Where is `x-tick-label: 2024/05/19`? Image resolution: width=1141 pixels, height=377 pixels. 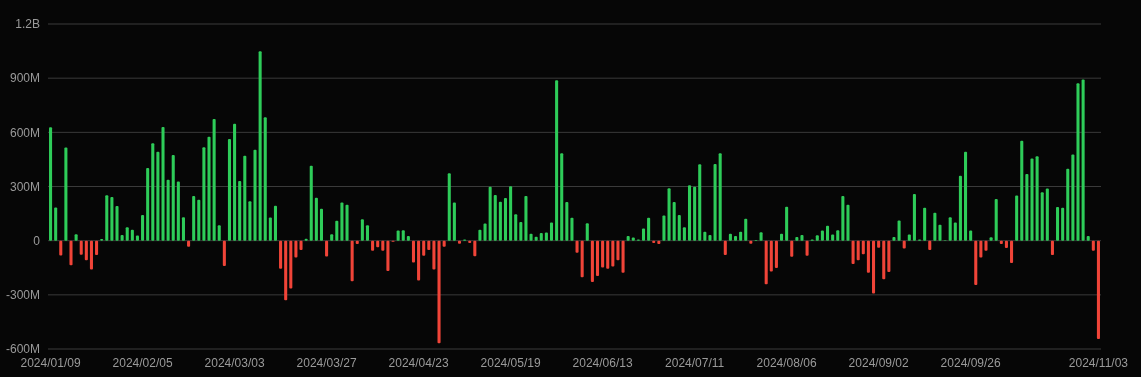
x-tick-label: 2024/05/19 is located at coordinates (510, 363).